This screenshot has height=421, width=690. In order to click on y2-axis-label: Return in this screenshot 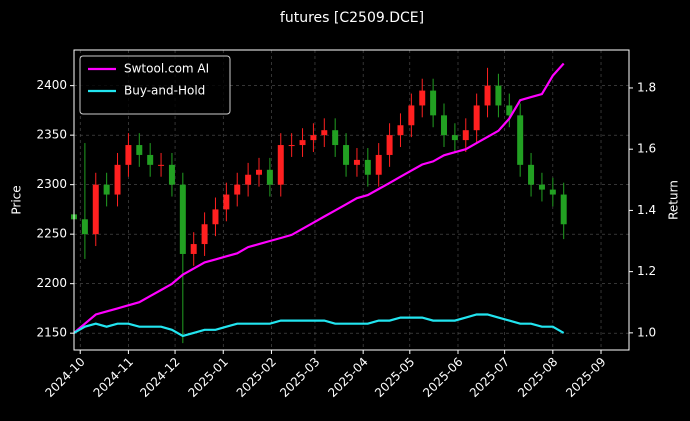, I will do `click(674, 200)`.